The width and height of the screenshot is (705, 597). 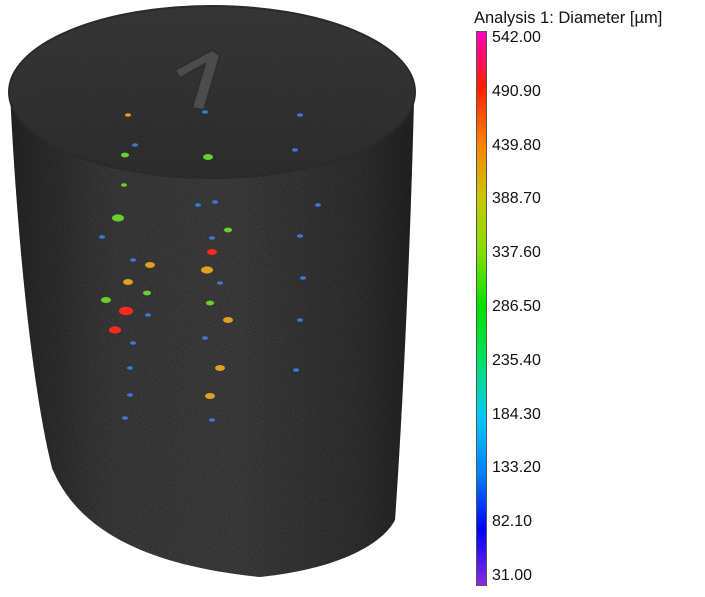 What do you see at coordinates (512, 575) in the screenshot?
I see `legend-tick-label: 31.00` at bounding box center [512, 575].